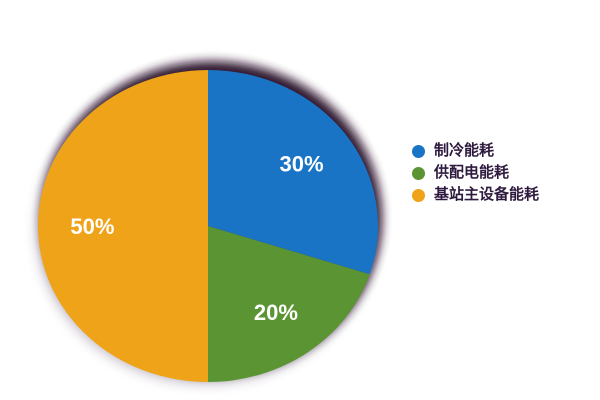 Image resolution: width=600 pixels, height=400 pixels. I want to click on slice-value-label: 20%, so click(276, 312).